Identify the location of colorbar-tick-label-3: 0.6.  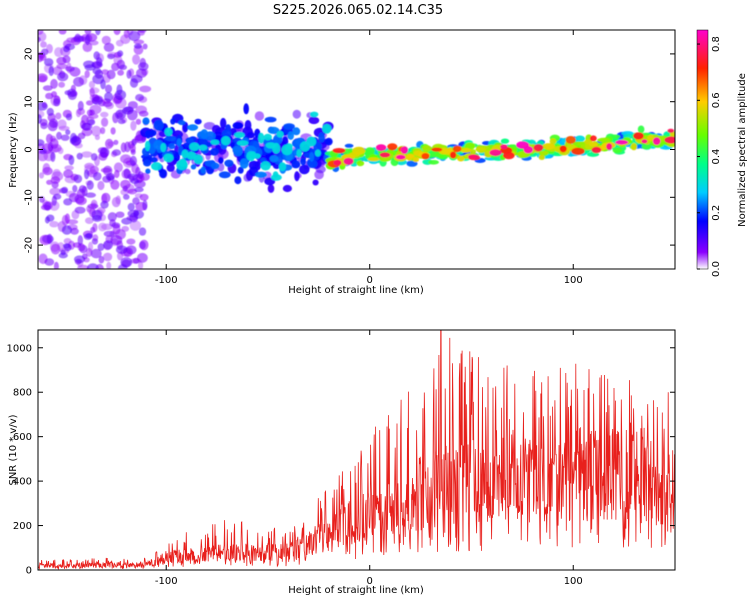
(716, 100).